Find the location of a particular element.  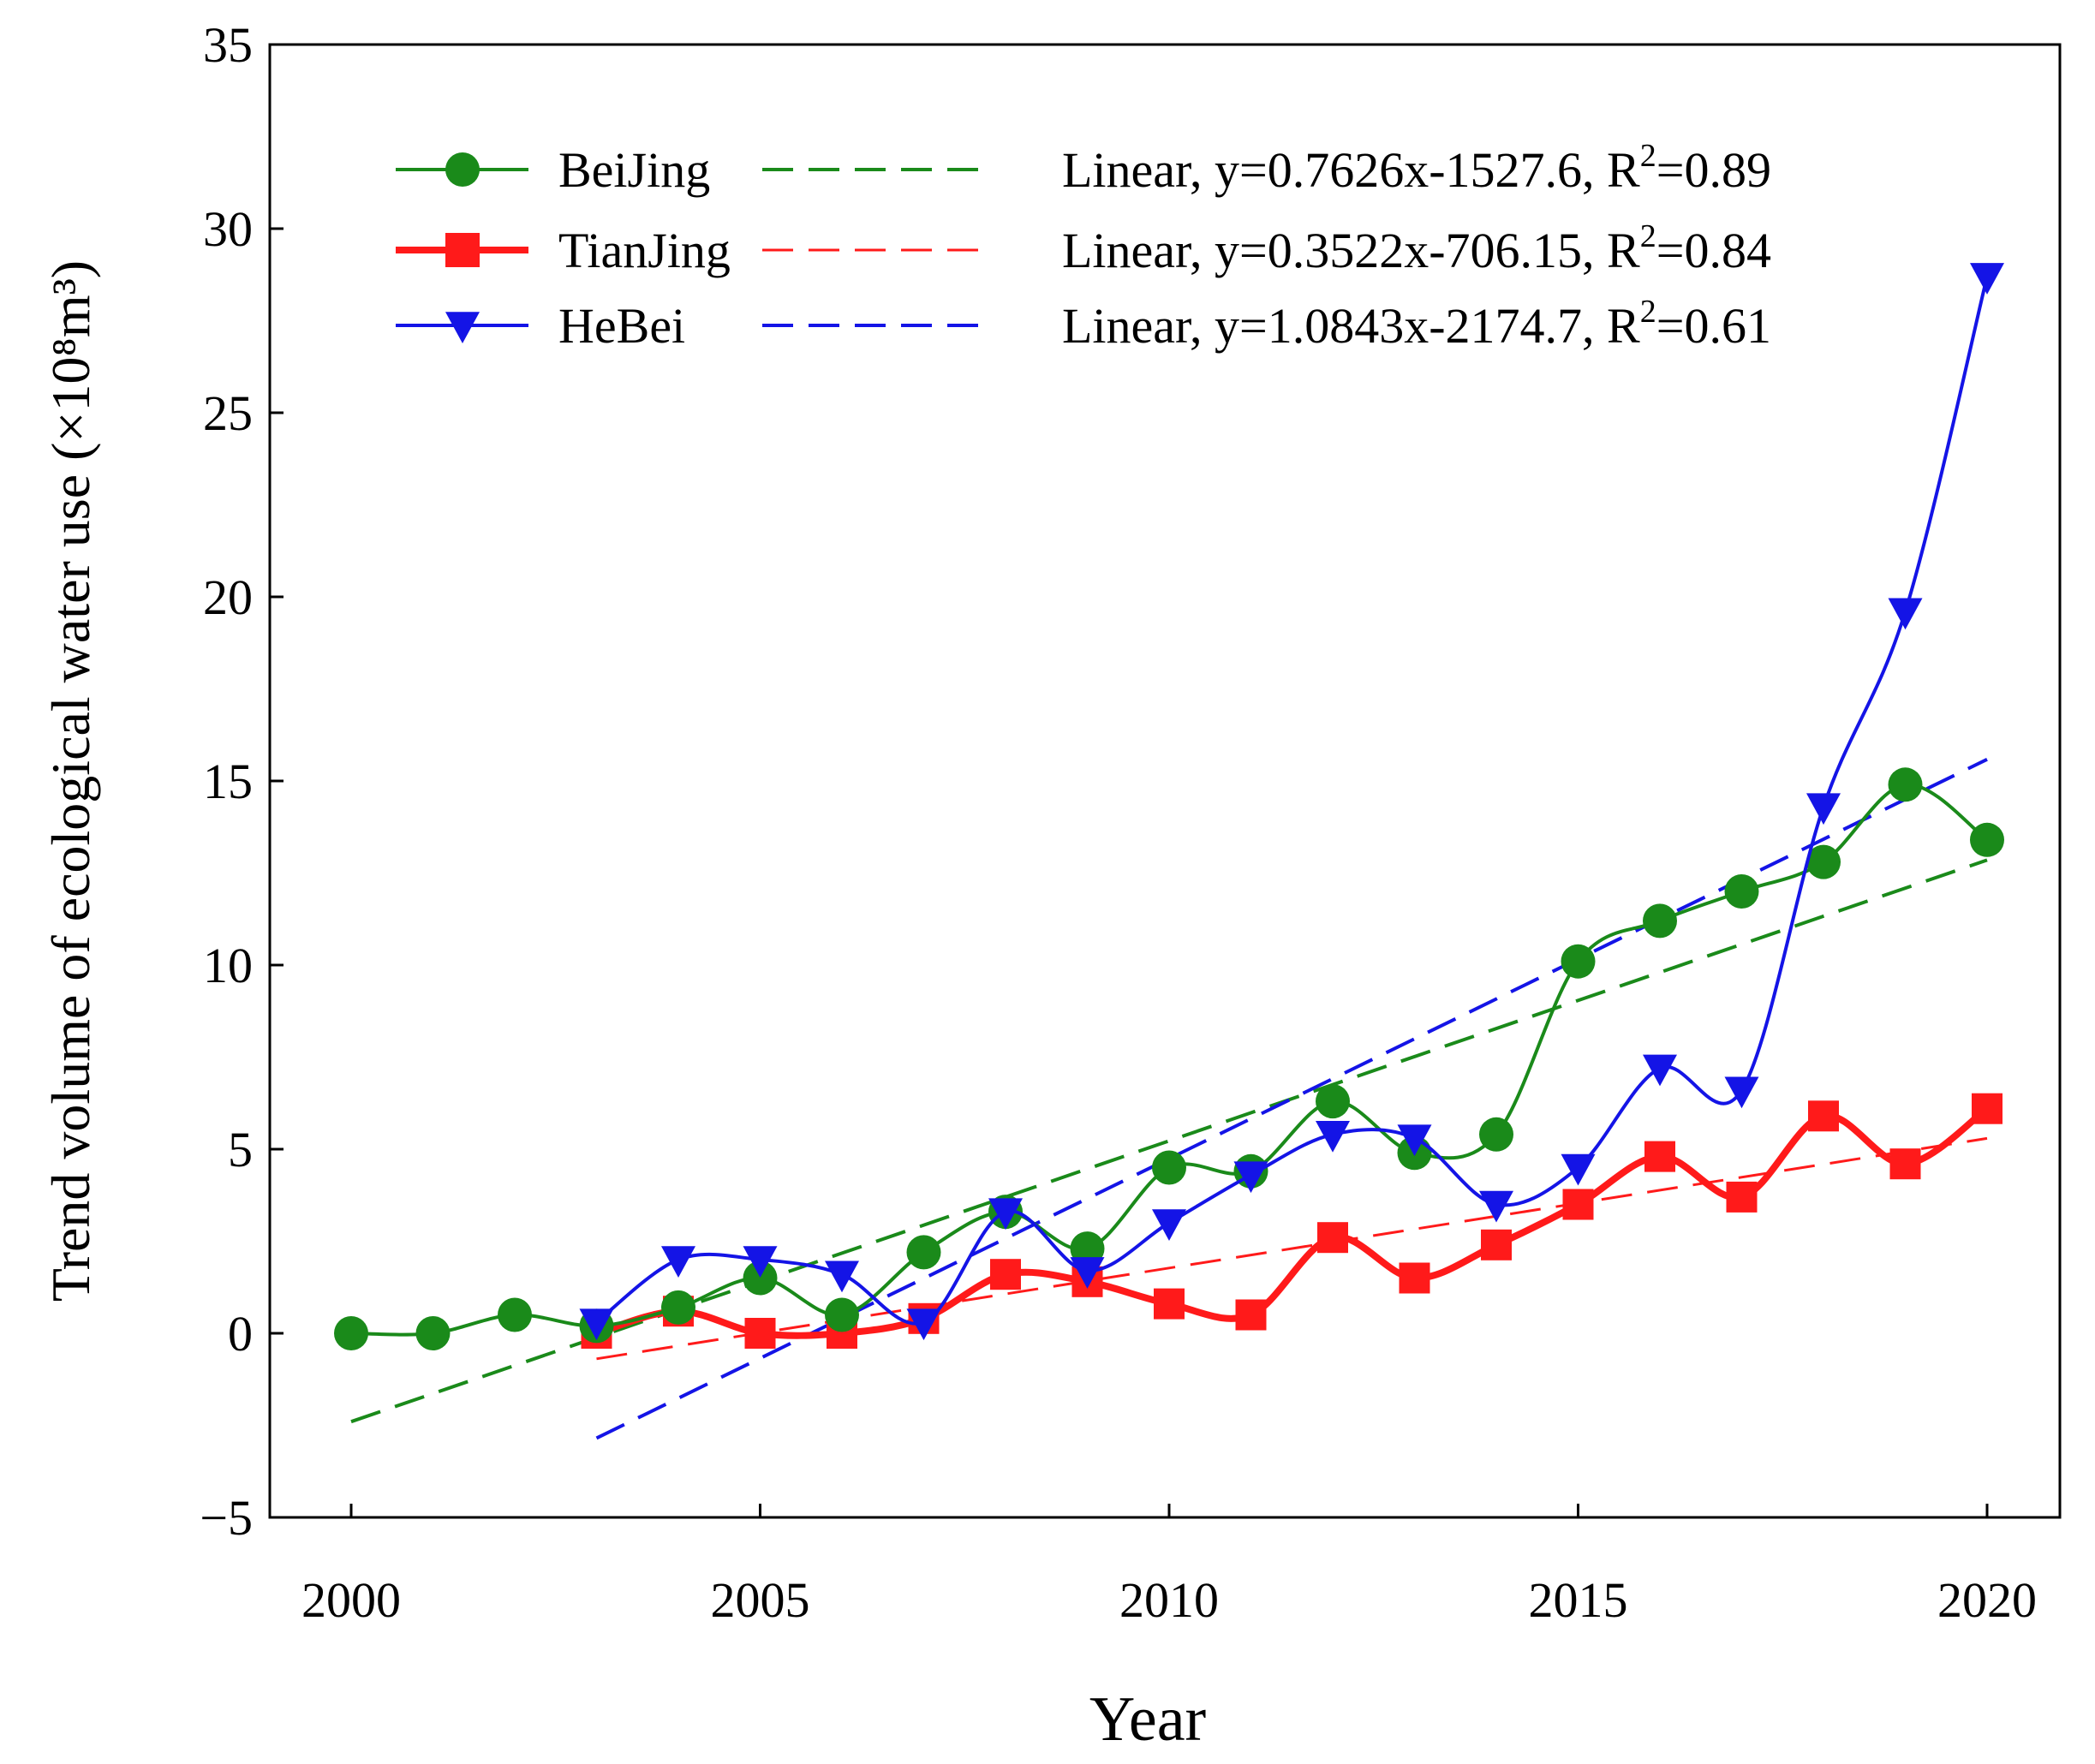

x-tick-label: 2015 is located at coordinates (1578, 1600).